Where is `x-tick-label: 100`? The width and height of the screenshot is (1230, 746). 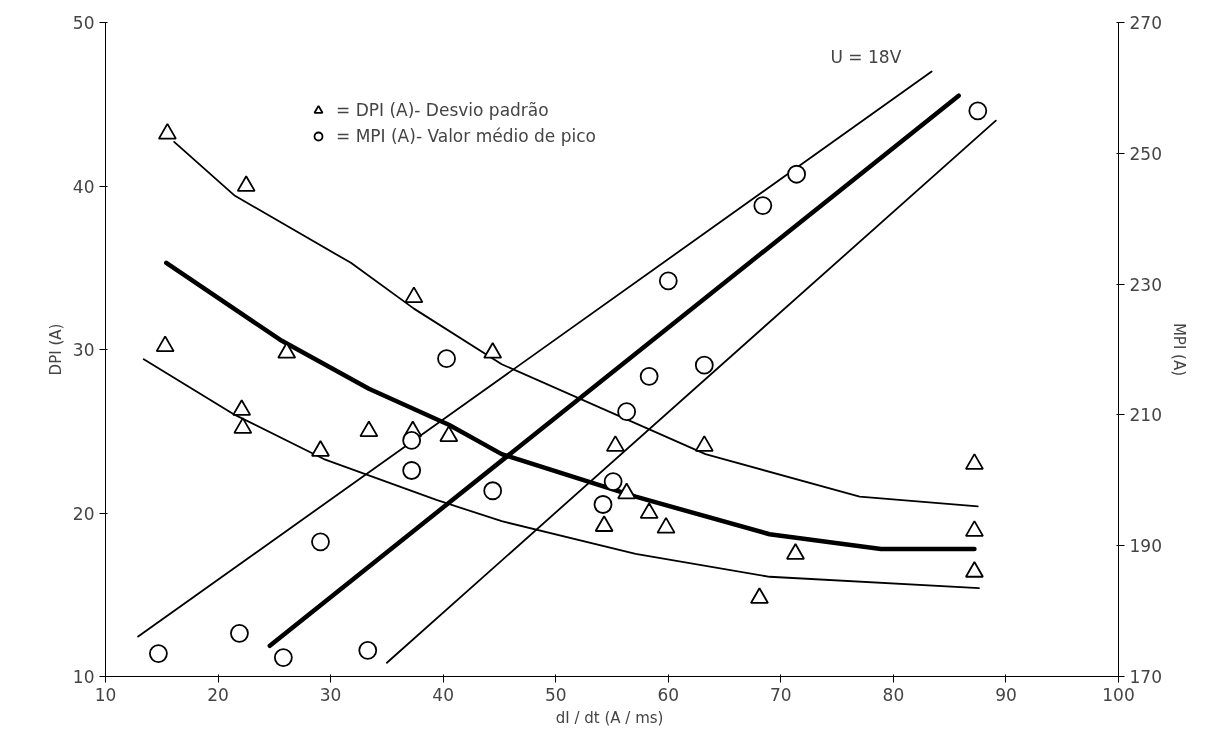
x-tick-label: 100 is located at coordinates (1118, 694).